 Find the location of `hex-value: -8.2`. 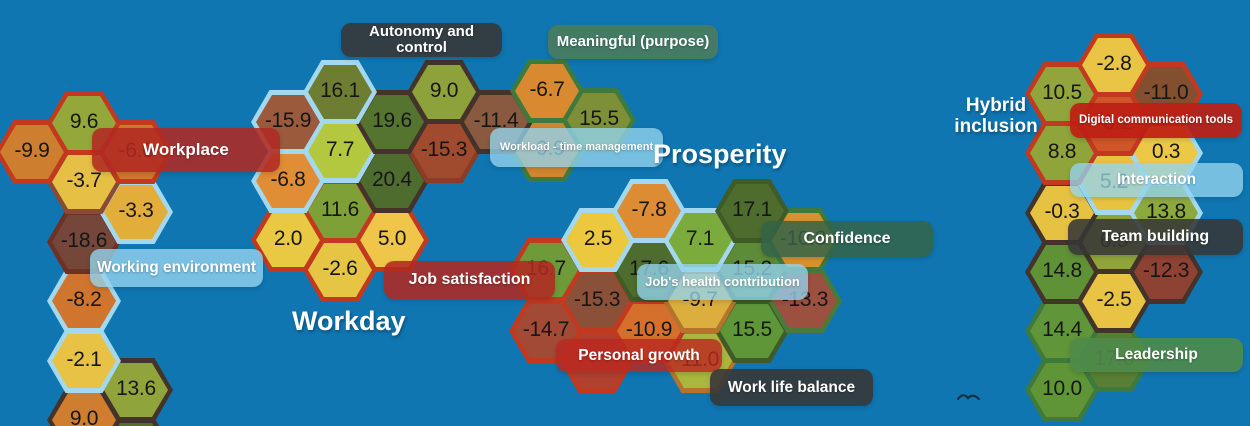

hex-value: -8.2 is located at coordinates (84, 299).